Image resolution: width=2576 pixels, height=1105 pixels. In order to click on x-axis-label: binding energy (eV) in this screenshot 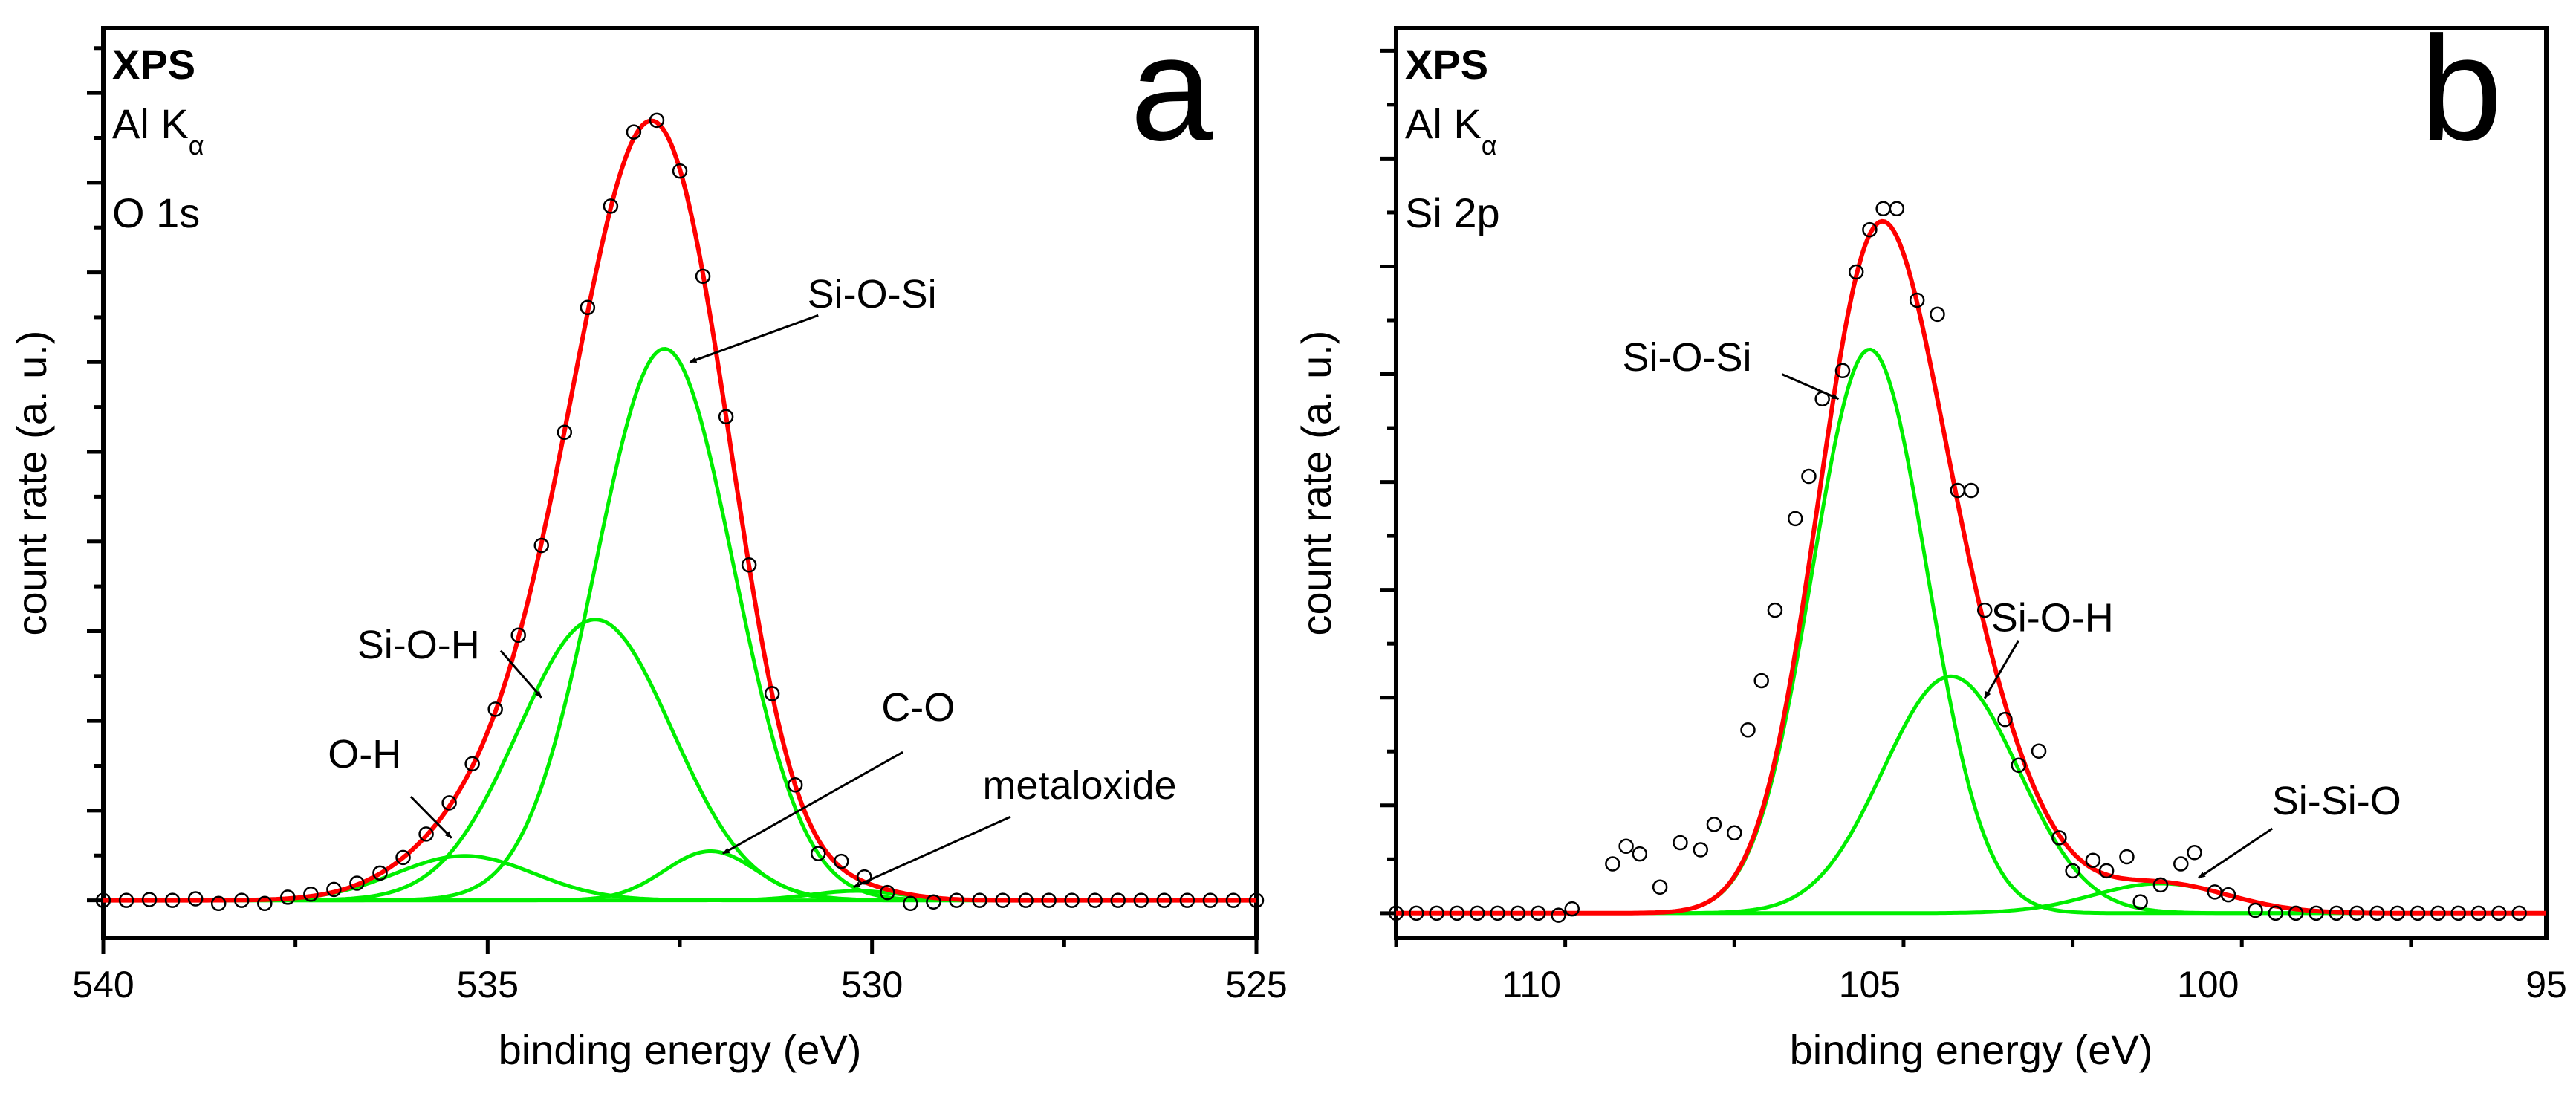, I will do `click(1971, 1049)`.